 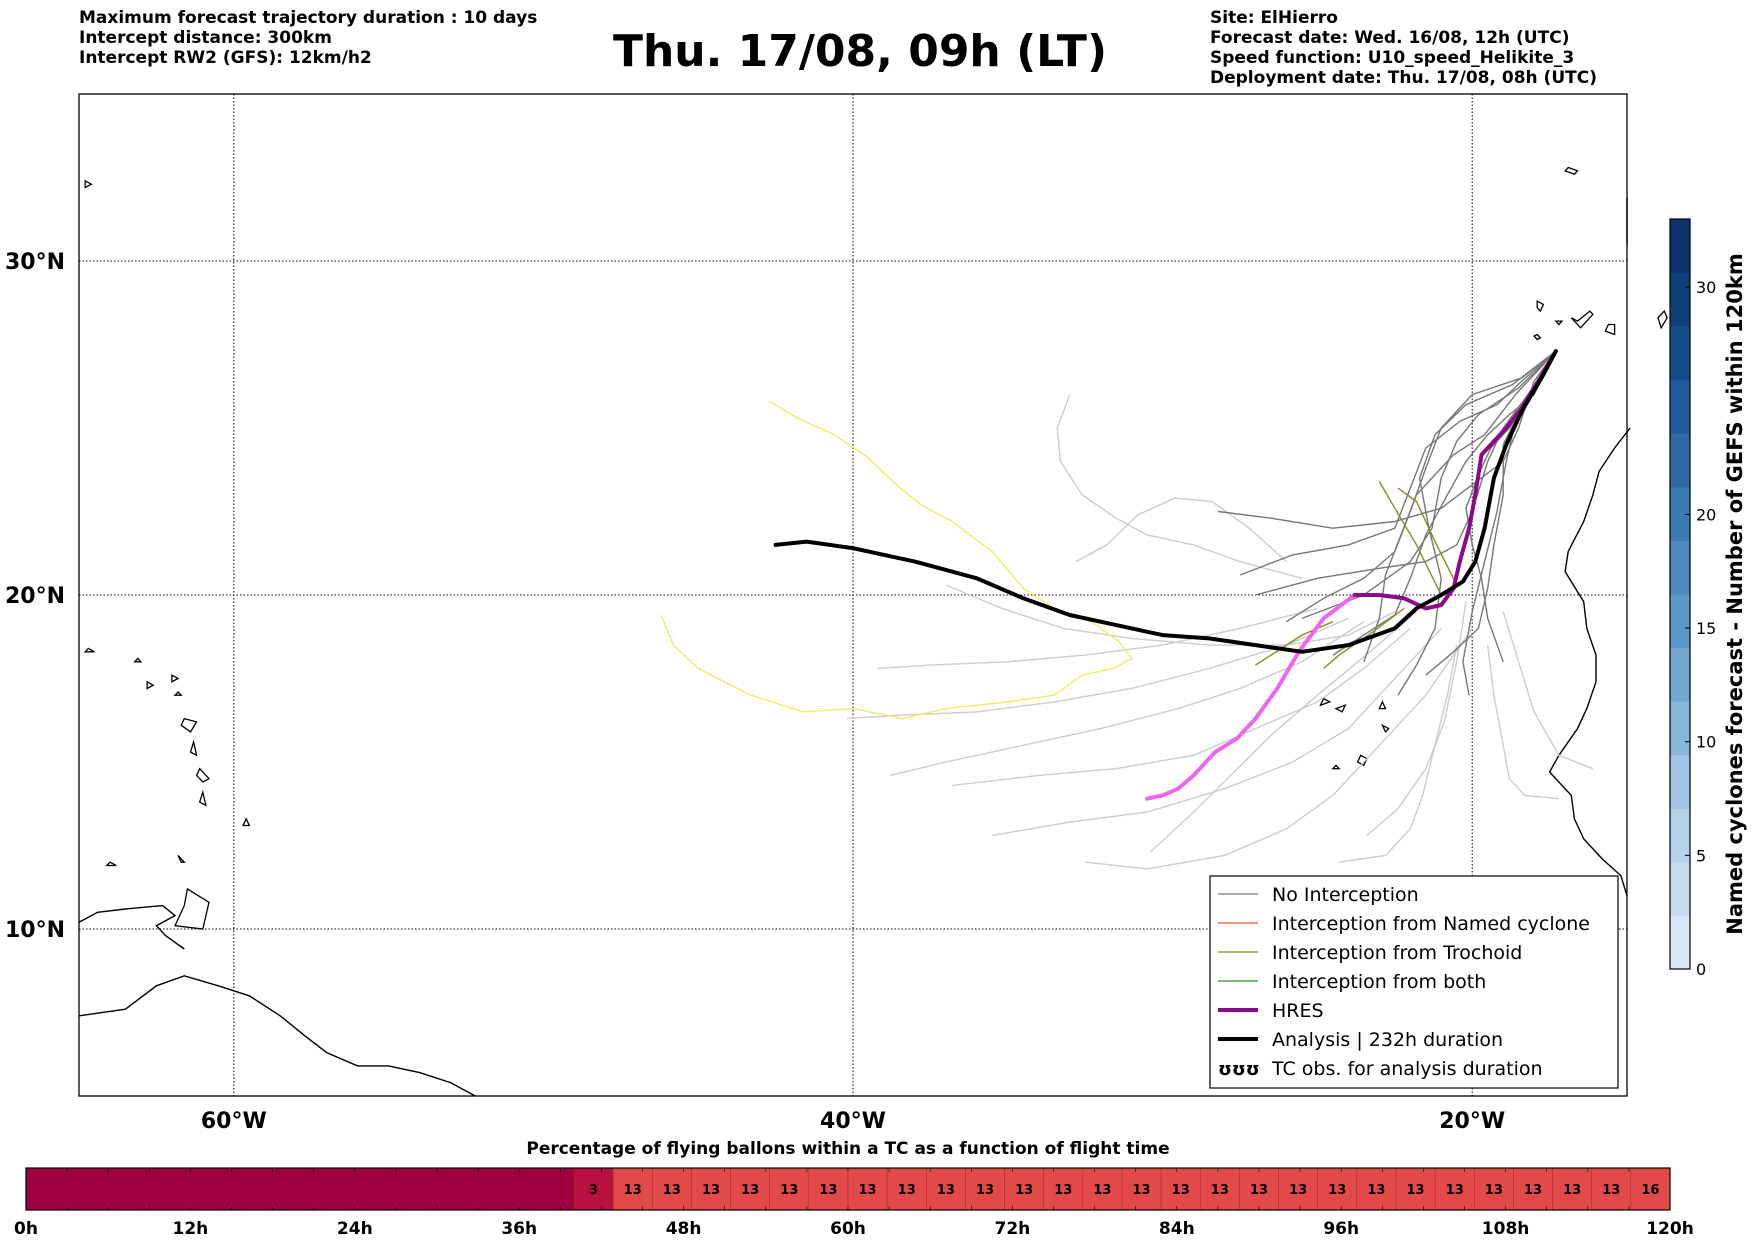 What do you see at coordinates (684, 1229) in the screenshot?
I see `timeline-tick-label: 48h` at bounding box center [684, 1229].